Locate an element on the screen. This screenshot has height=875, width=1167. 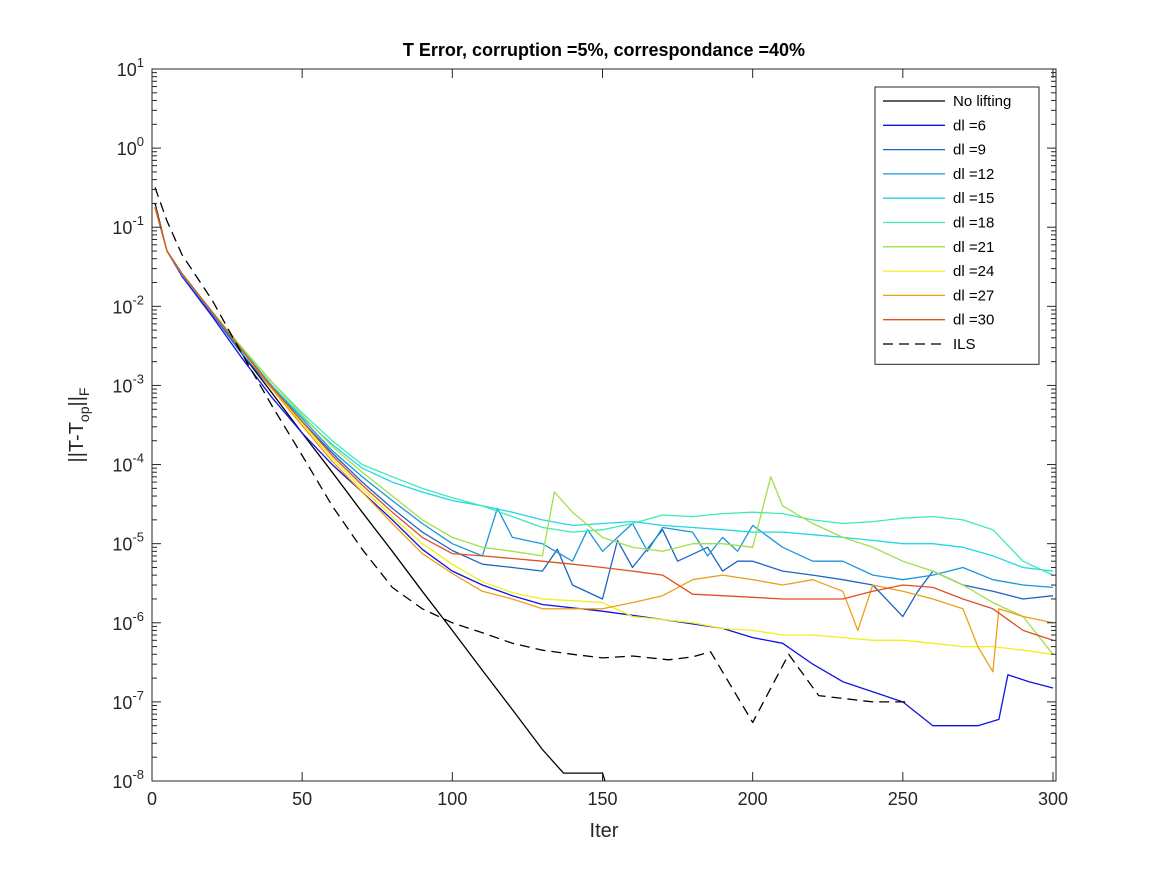
legend-label: dl =24 is located at coordinates (973, 271).